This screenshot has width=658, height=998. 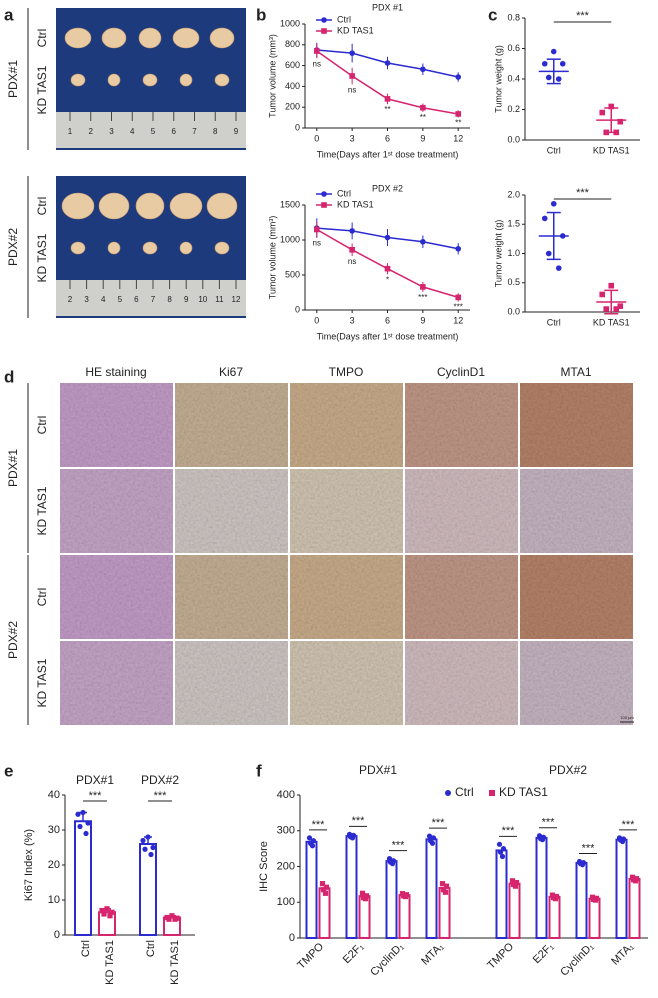 I want to click on y-tick-label: 0.0, so click(x=513, y=311).